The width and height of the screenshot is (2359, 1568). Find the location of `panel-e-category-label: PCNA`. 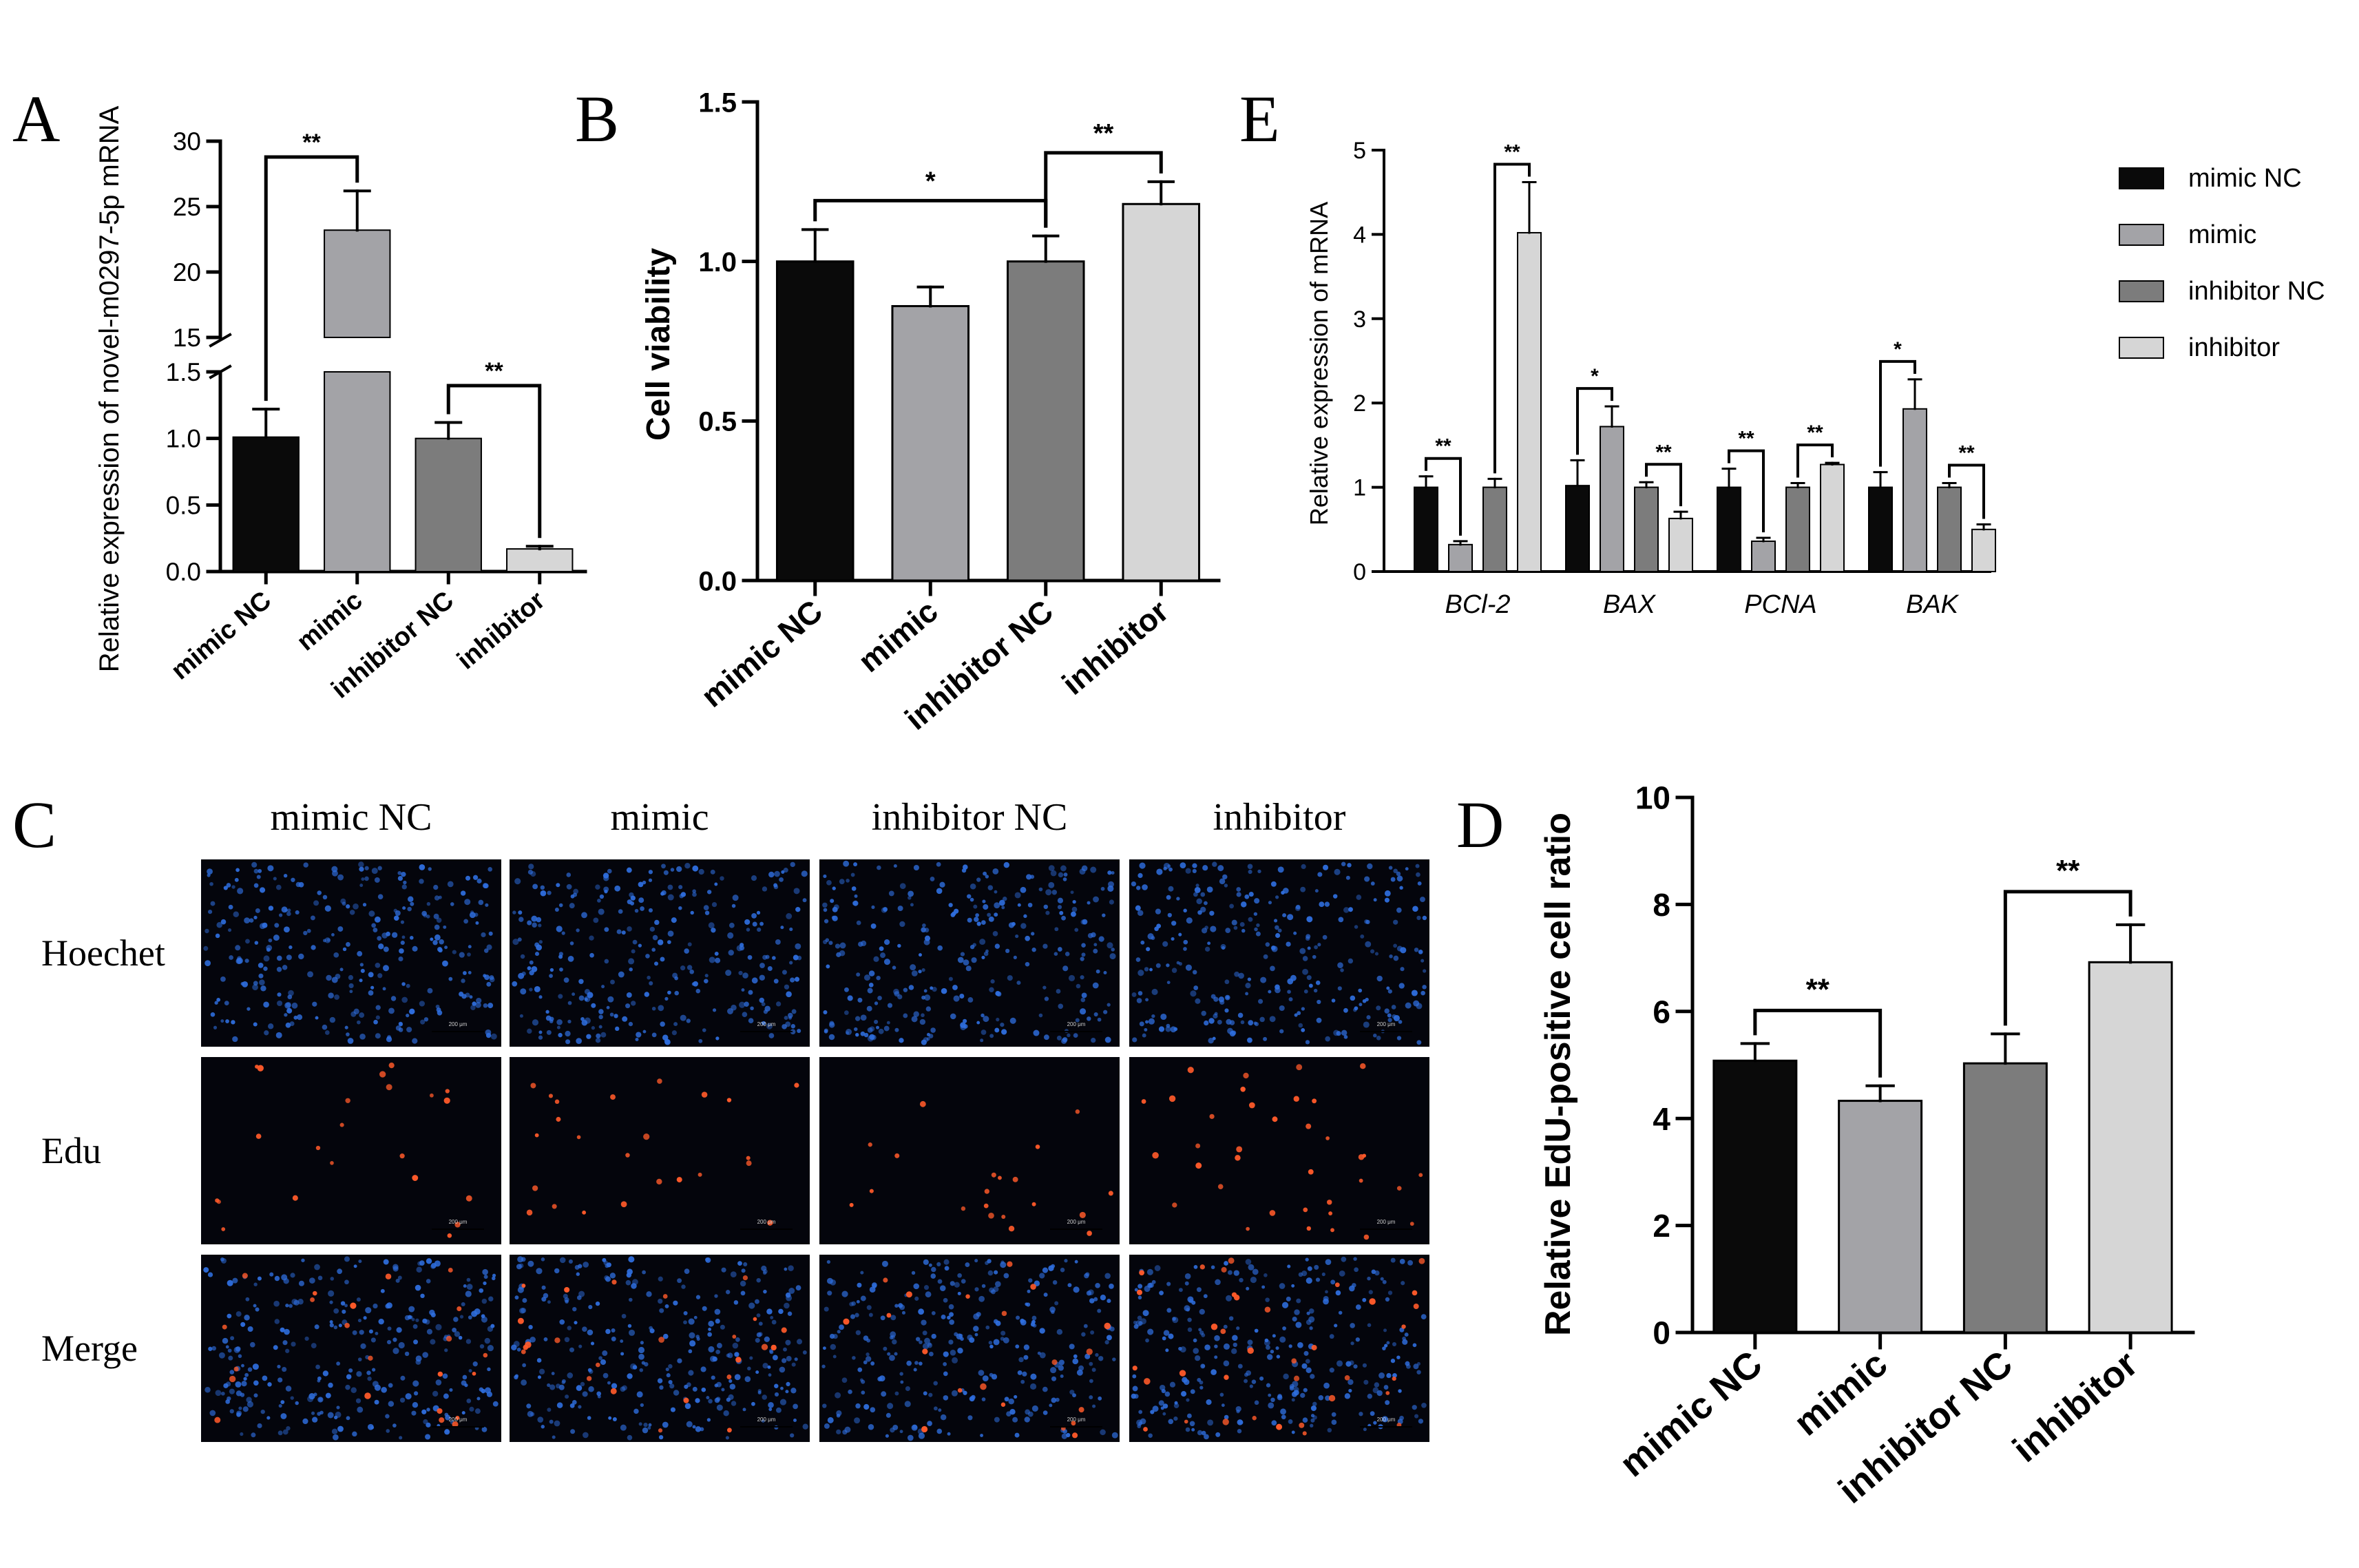

panel-e-category-label: PCNA is located at coordinates (1780, 604).